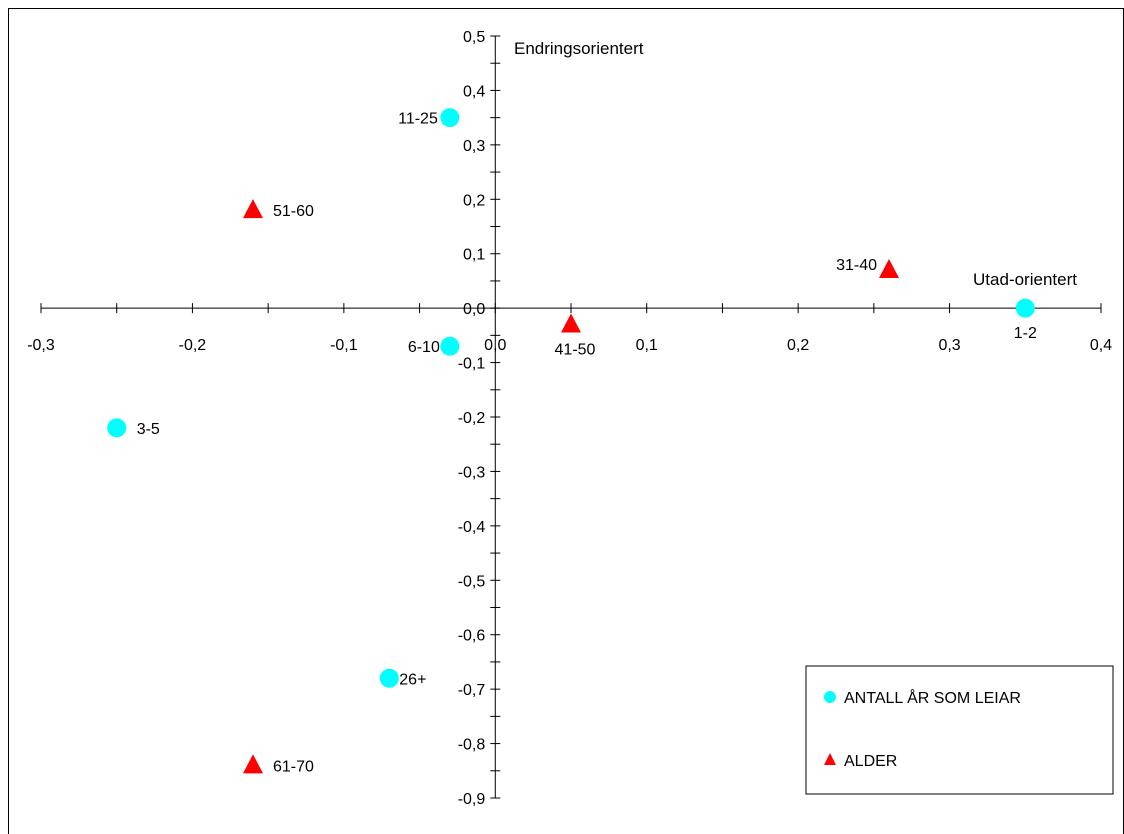  What do you see at coordinates (472, 745) in the screenshot?
I see `y-tick-label: -0,8` at bounding box center [472, 745].